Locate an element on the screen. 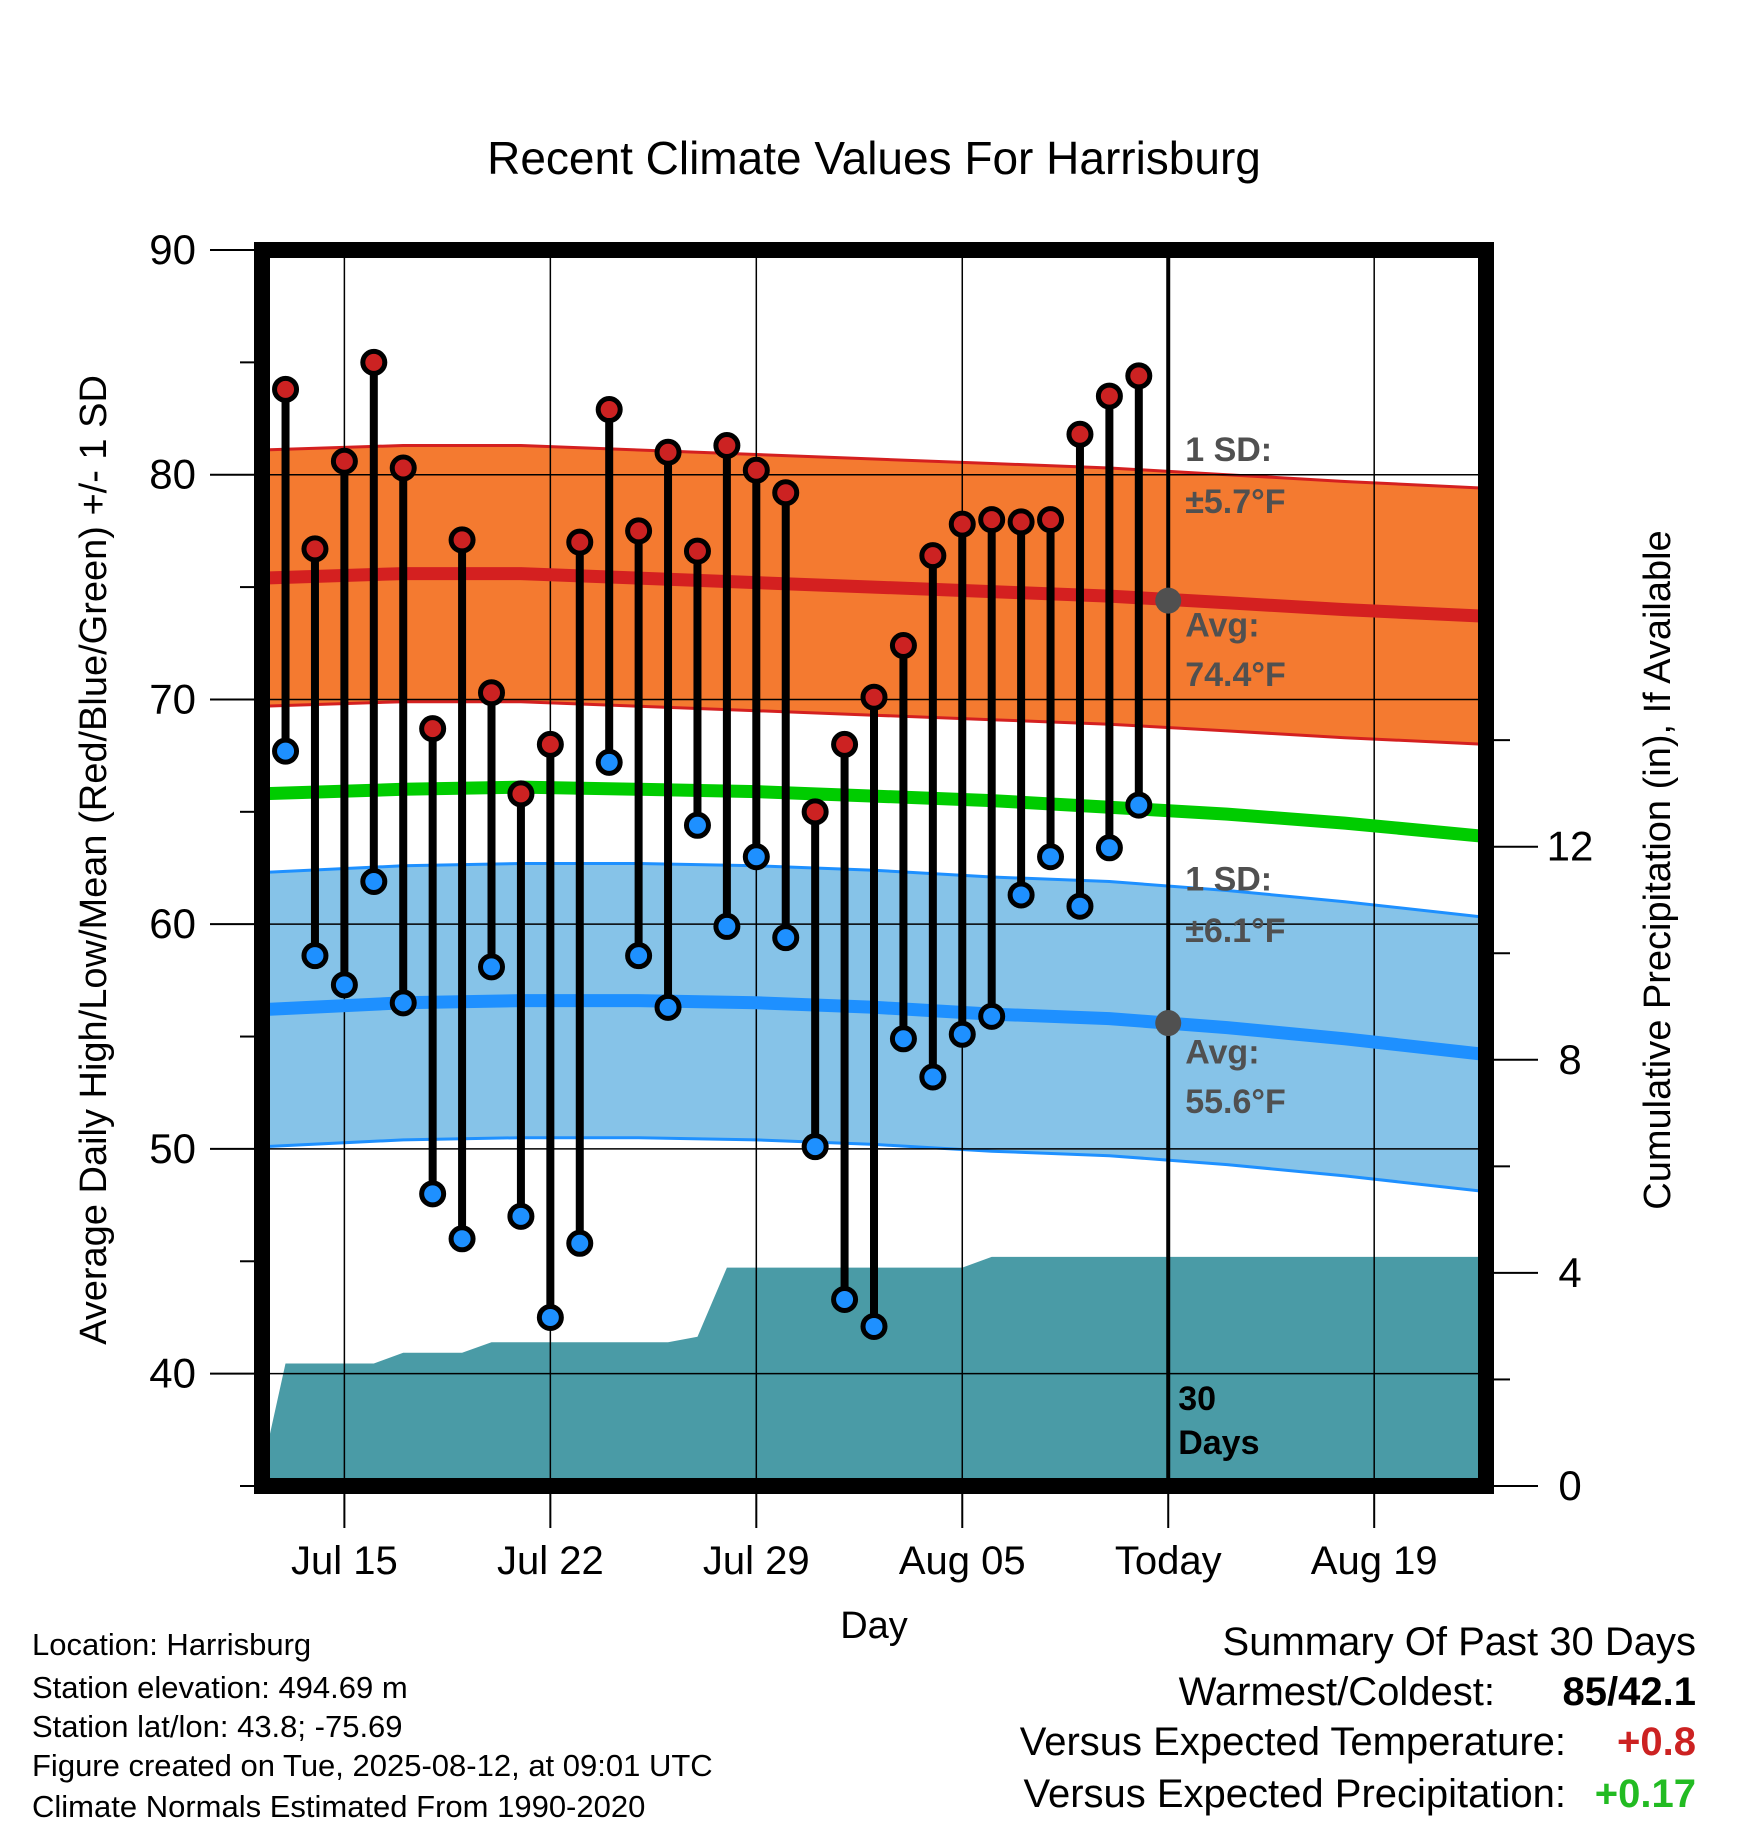 This screenshot has width=1748, height=1828. y-tick-label: 70 is located at coordinates (172, 698).